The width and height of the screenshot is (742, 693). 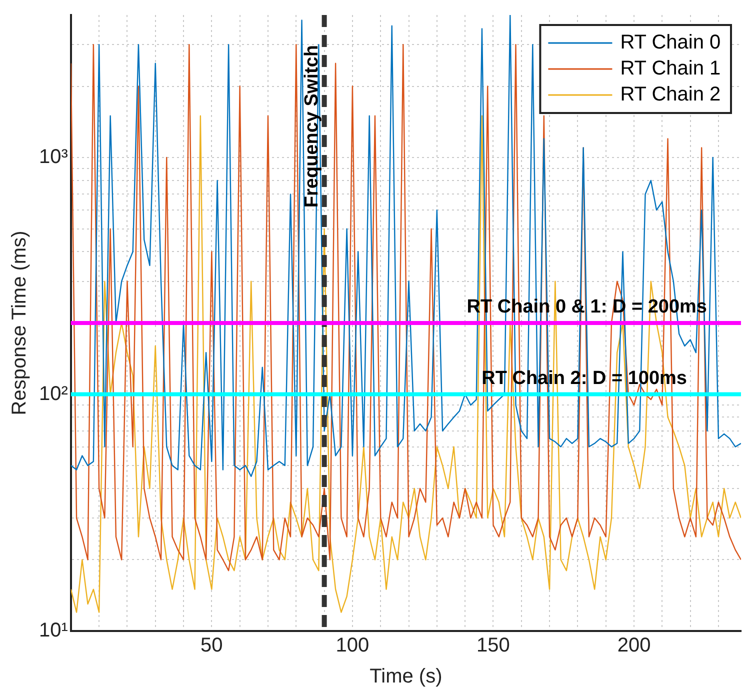 I want to click on legend-label: RT Chain 0, so click(x=670, y=43).